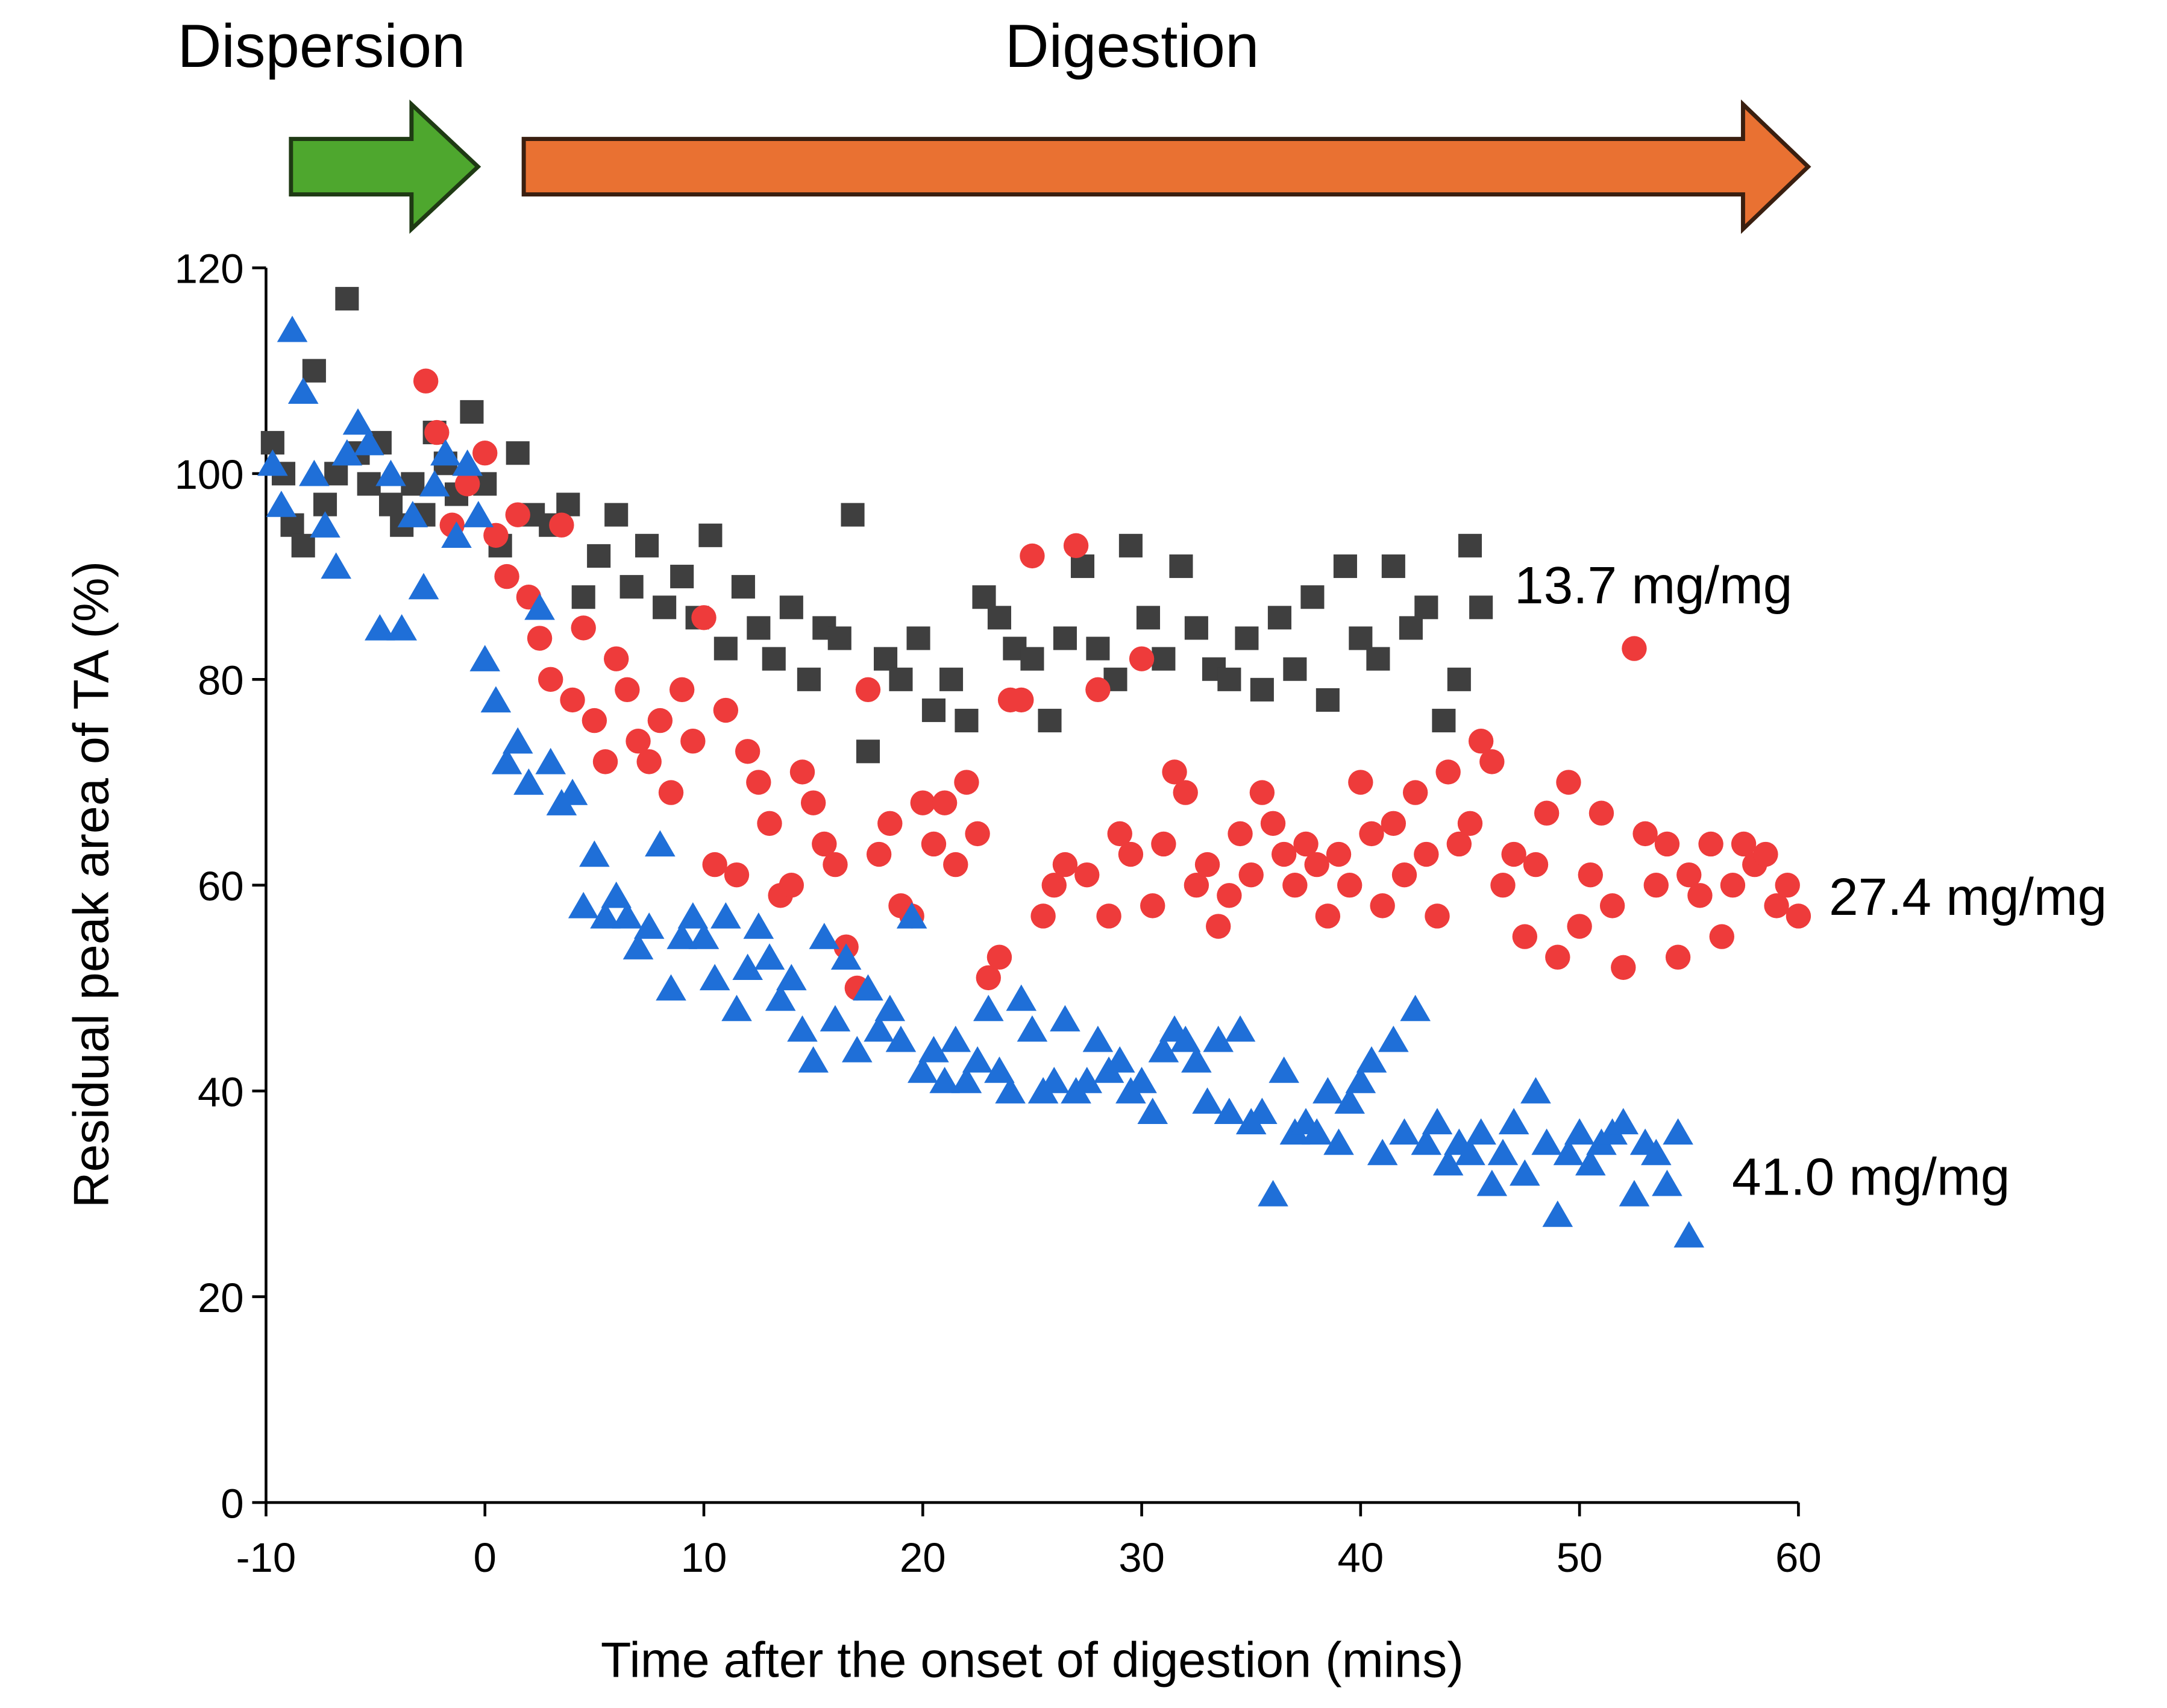  What do you see at coordinates (1141, 1558) in the screenshot?
I see `x-tick-label: 30` at bounding box center [1141, 1558].